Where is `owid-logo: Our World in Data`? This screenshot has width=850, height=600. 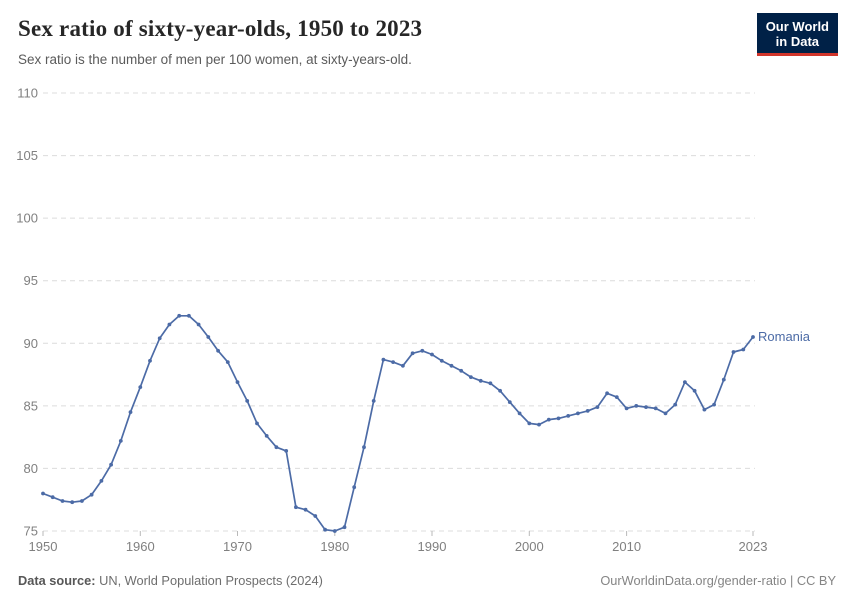
owid-logo: Our World in Data is located at coordinates (797, 34).